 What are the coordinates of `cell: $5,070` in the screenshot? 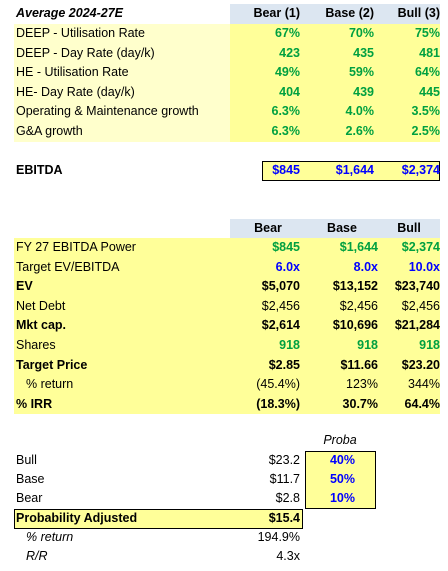 It's located at (280, 286).